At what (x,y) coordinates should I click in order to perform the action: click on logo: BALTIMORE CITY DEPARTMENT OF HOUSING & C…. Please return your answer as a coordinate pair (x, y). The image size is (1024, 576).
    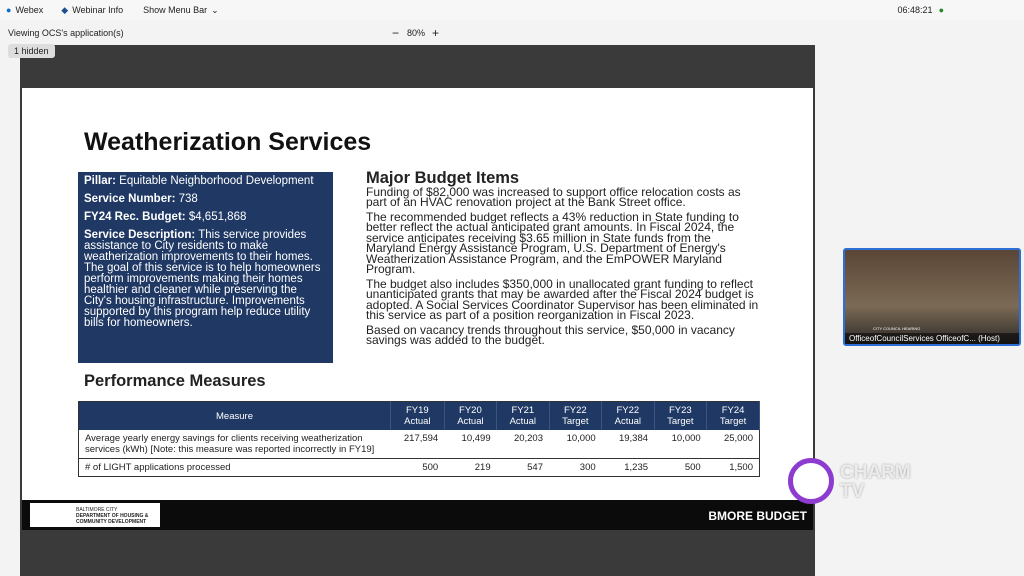
    Looking at the image, I should click on (95, 515).